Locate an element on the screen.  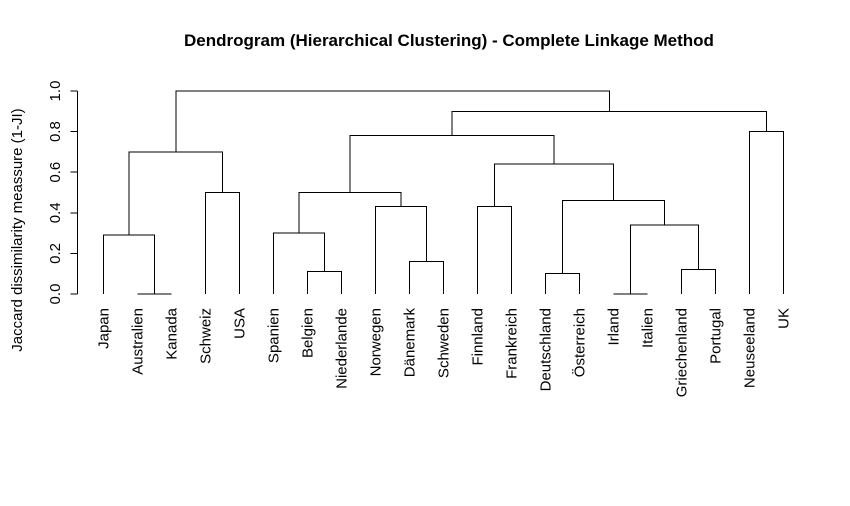
y-tick-label: 0.2 is located at coordinates (55, 253).